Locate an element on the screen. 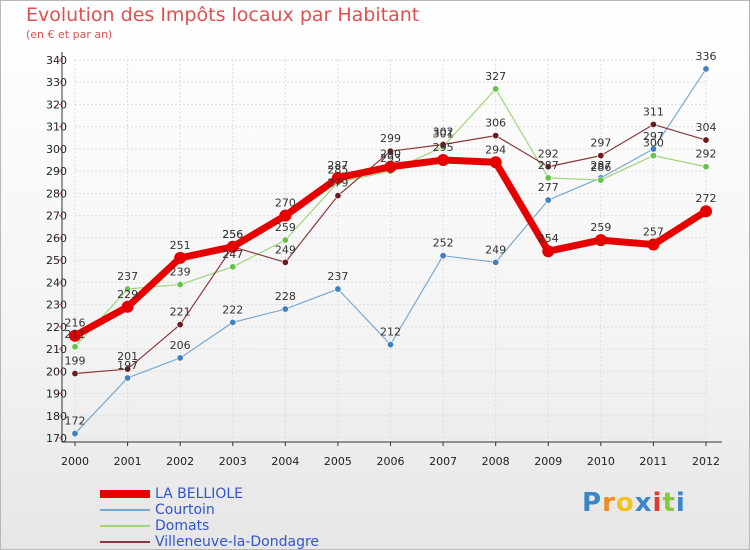 The width and height of the screenshot is (750, 550). chart-title: Evolution des Impôts locaux par Habitant is located at coordinates (223, 15).